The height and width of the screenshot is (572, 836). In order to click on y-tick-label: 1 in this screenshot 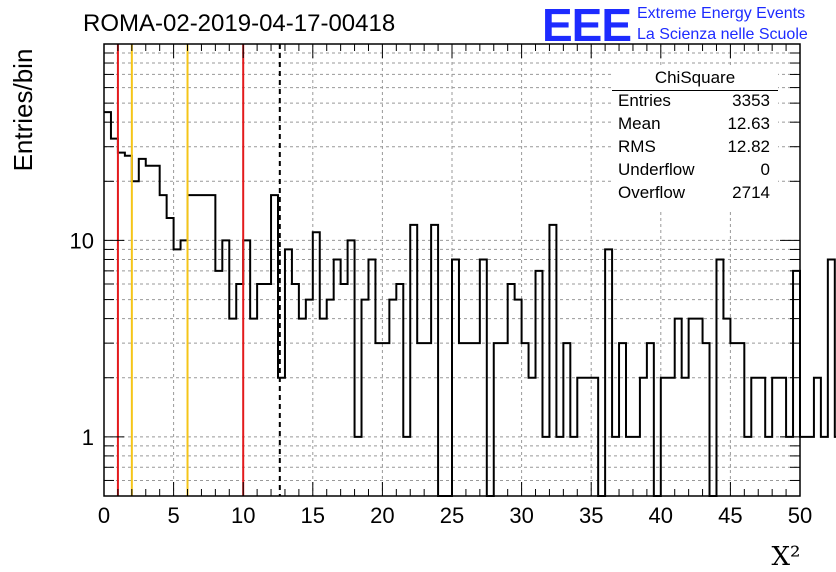, I will do `click(88, 437)`.